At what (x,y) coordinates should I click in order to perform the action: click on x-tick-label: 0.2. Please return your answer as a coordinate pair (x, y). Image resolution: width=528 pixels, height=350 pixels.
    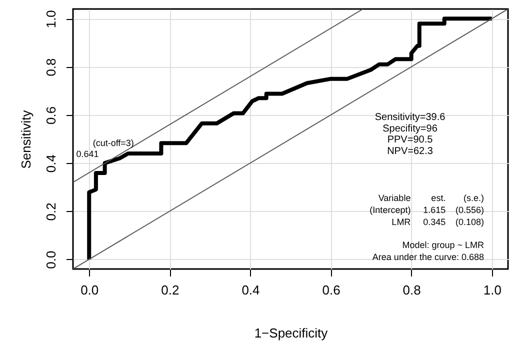
    Looking at the image, I should click on (170, 290).